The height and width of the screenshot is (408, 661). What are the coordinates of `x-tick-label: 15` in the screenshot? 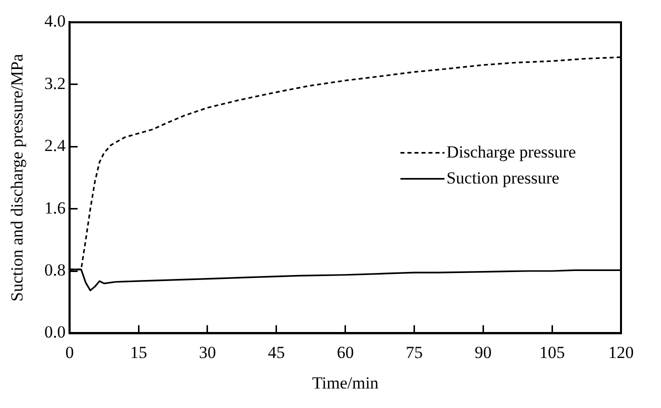 It's located at (139, 352).